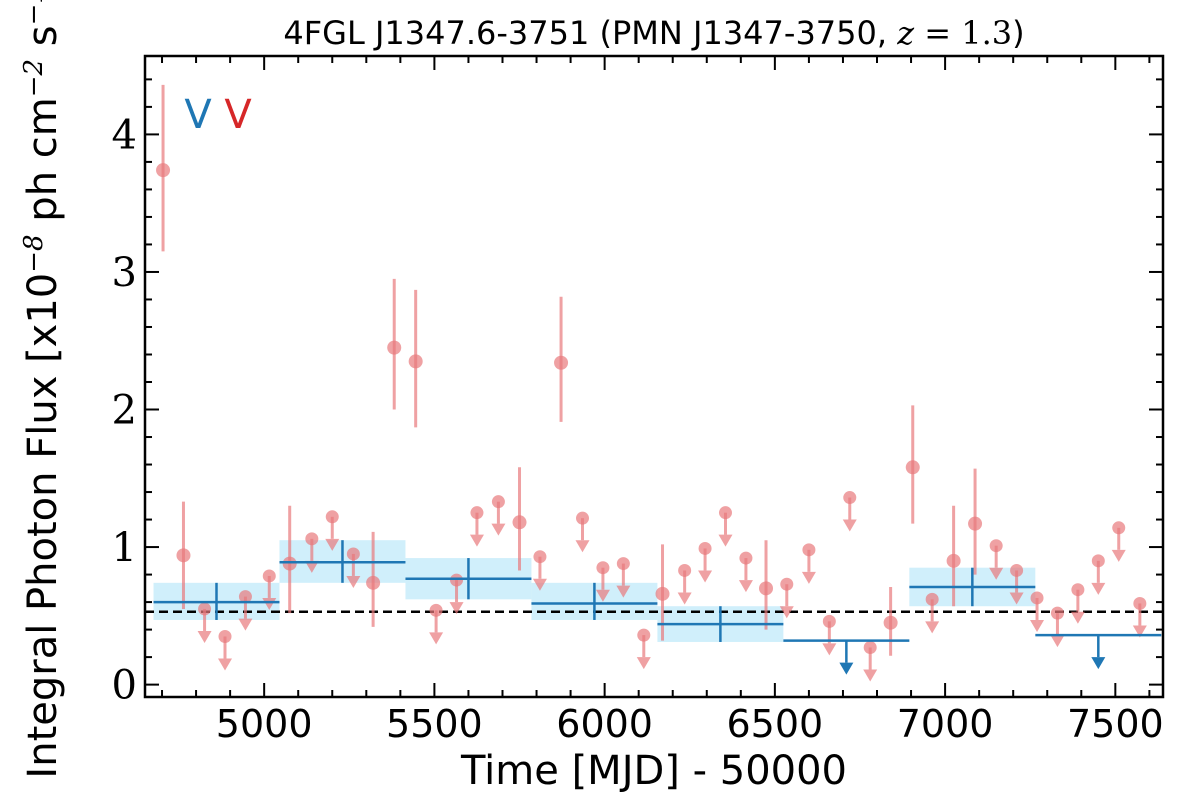 The width and height of the screenshot is (1200, 800). I want to click on y-tick-label: 4, so click(124, 135).